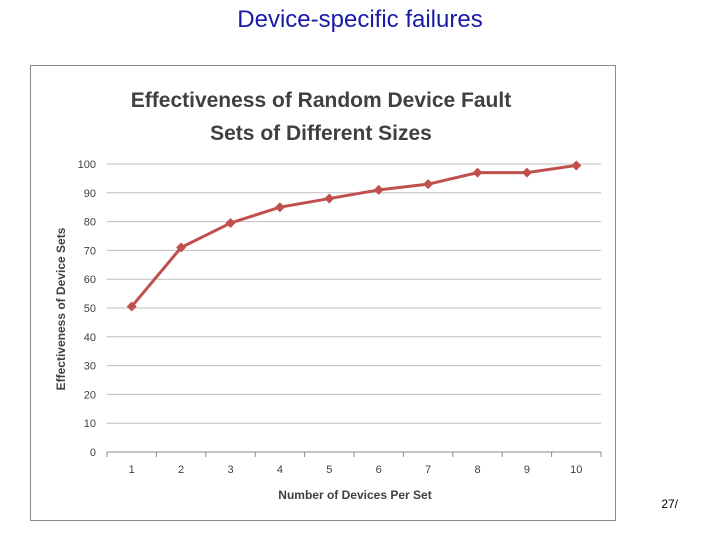 This screenshot has width=720, height=540. What do you see at coordinates (132, 470) in the screenshot?
I see `x-tick-label: 1` at bounding box center [132, 470].